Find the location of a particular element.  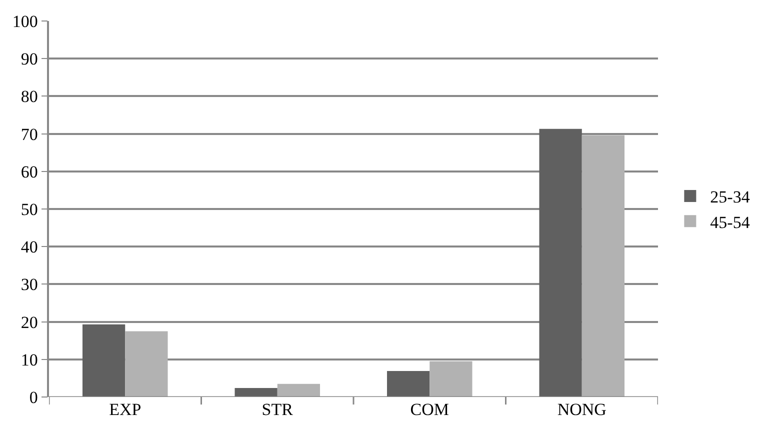

y-tick-label: 20 is located at coordinates (29, 322).